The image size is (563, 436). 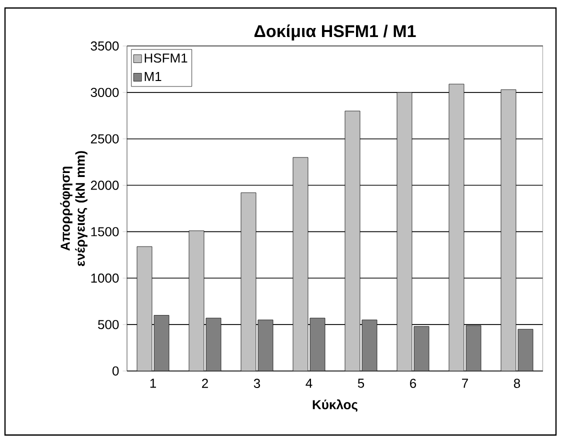 I want to click on x-tick-label: 6, so click(x=413, y=383).